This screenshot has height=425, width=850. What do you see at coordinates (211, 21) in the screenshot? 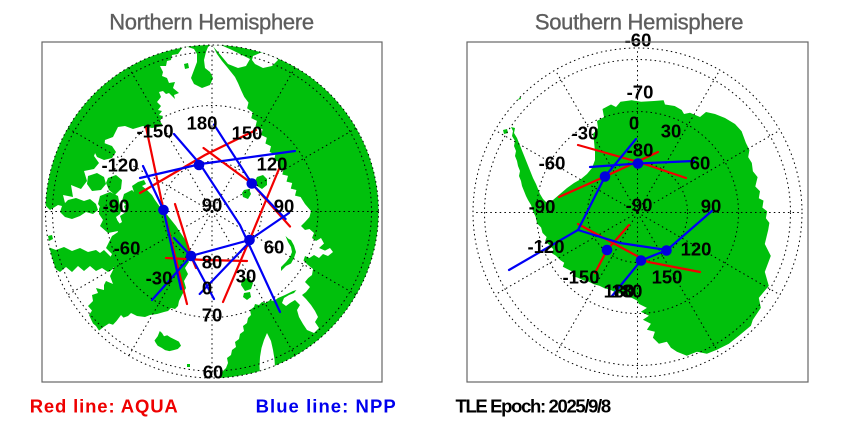
I see `svg-text: Northern Hemisphere` at bounding box center [211, 21].